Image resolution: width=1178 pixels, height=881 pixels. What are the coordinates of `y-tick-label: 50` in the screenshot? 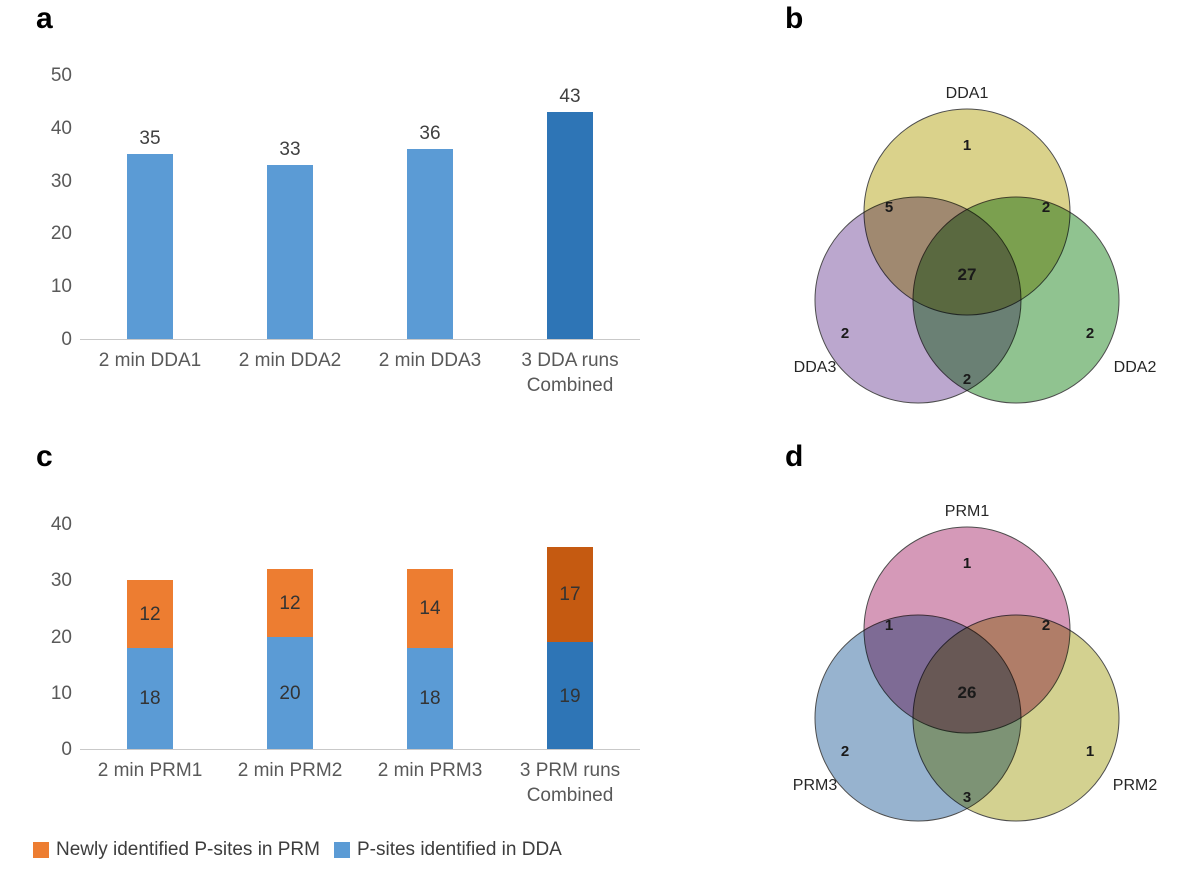 It's located at (61, 75).